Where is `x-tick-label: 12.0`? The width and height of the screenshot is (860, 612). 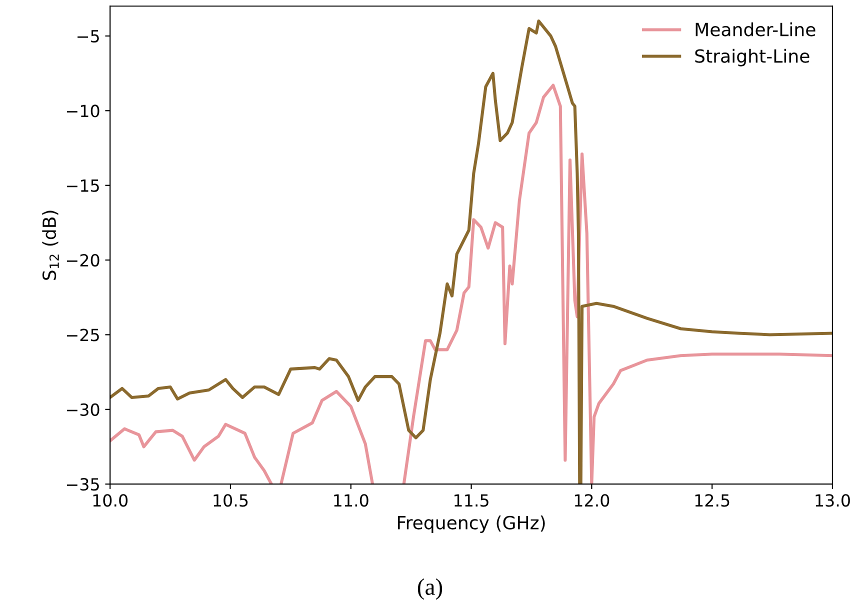 x-tick-label: 12.0 is located at coordinates (592, 500).